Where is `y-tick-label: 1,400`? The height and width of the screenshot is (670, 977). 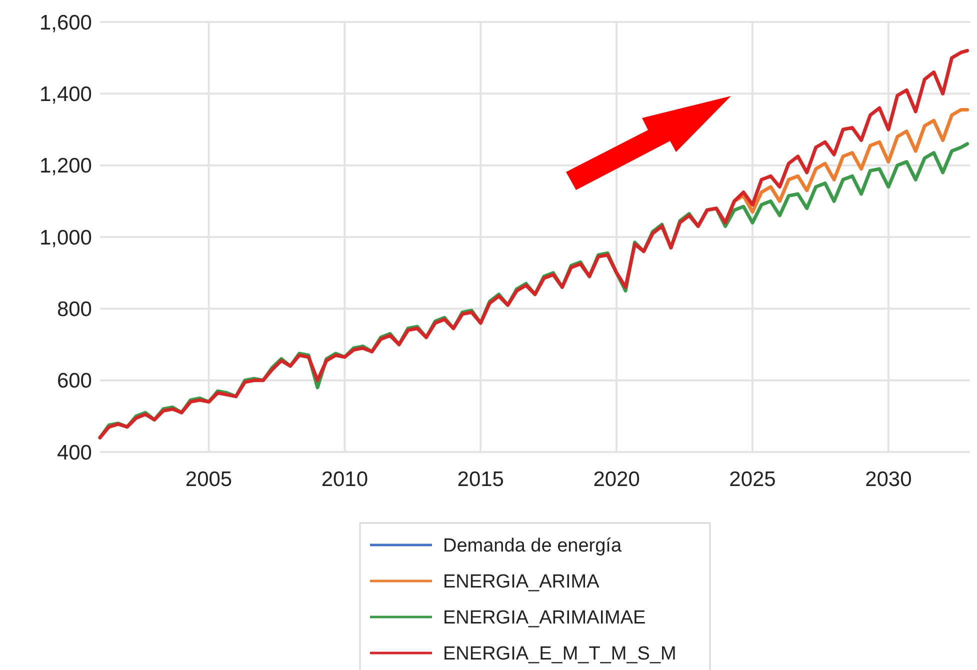 y-tick-label: 1,400 is located at coordinates (65, 94).